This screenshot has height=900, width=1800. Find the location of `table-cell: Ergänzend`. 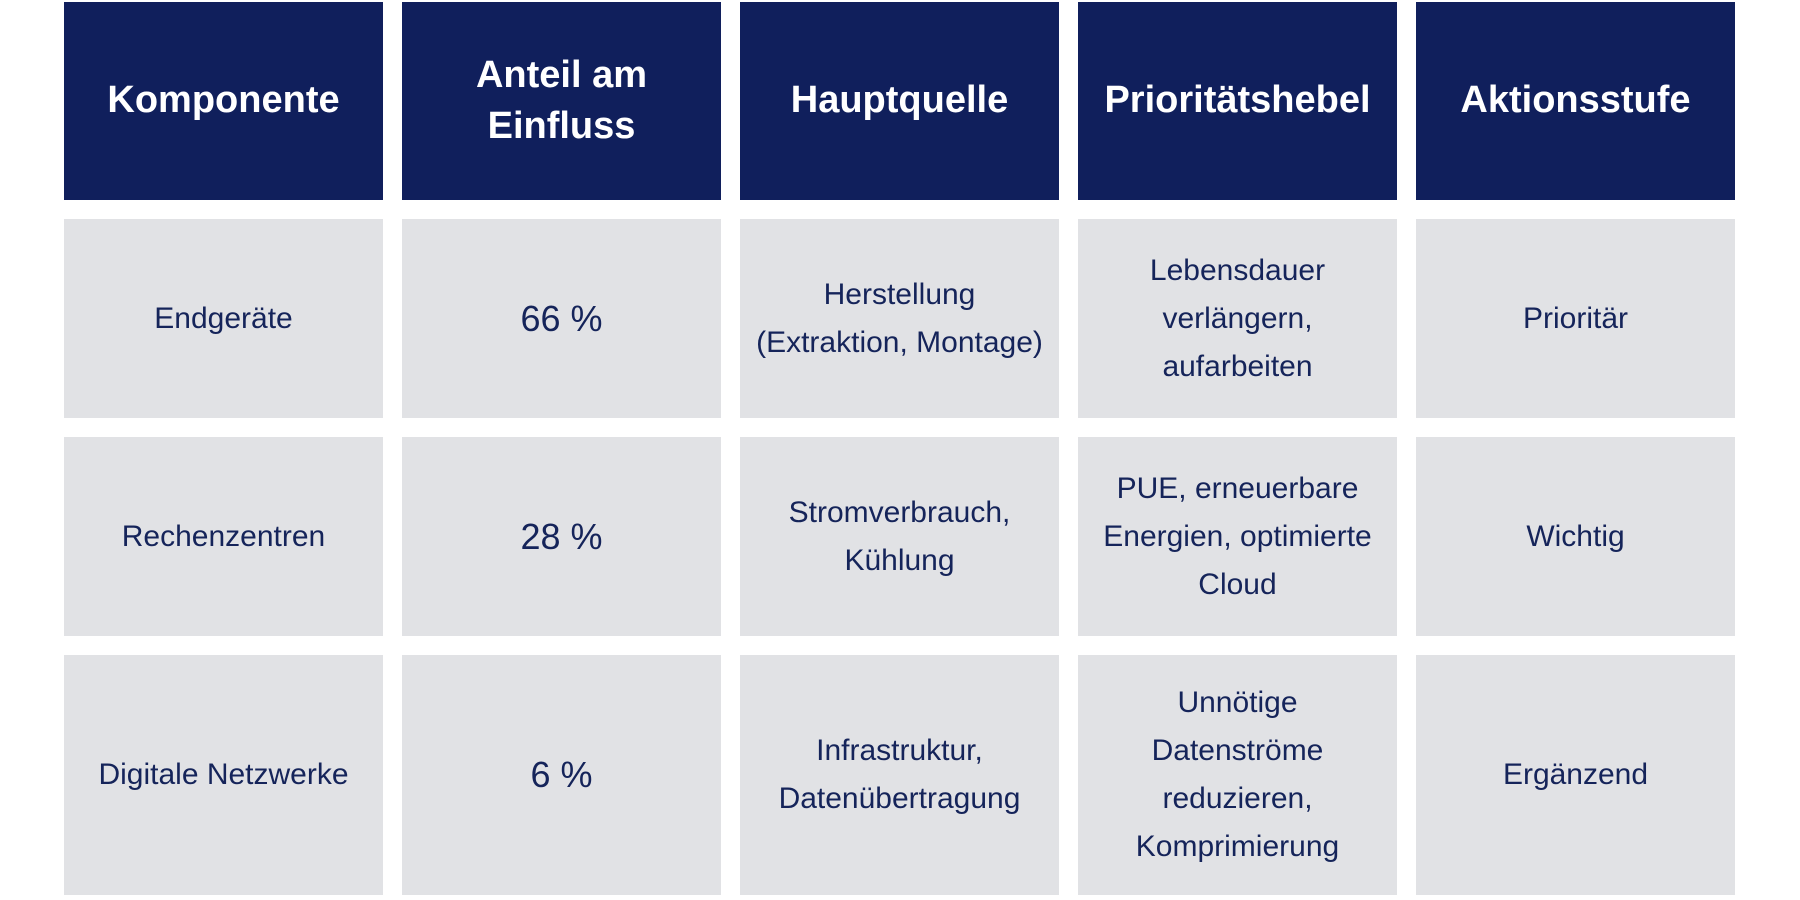

table-cell: Ergänzend is located at coordinates (1575, 775).